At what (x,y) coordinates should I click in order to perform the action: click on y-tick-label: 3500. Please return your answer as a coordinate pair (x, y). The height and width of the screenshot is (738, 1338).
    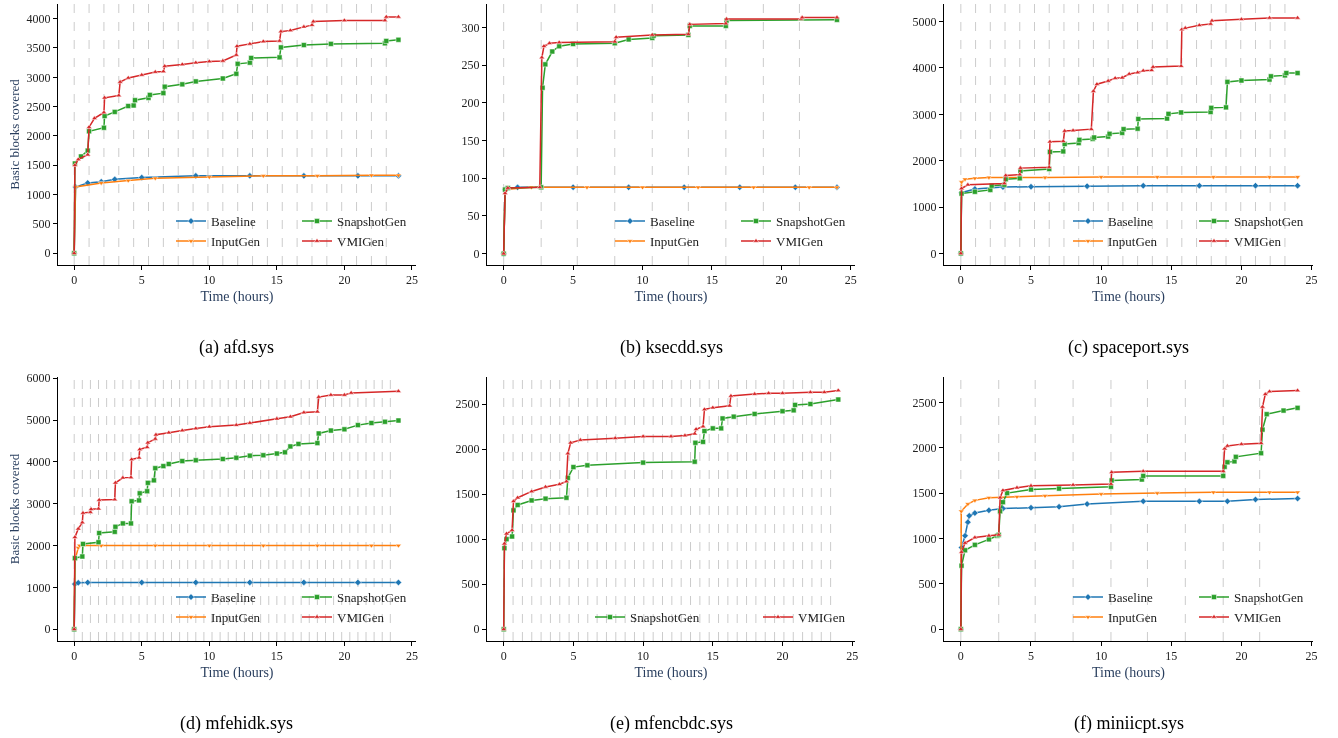
    Looking at the image, I should click on (38, 48).